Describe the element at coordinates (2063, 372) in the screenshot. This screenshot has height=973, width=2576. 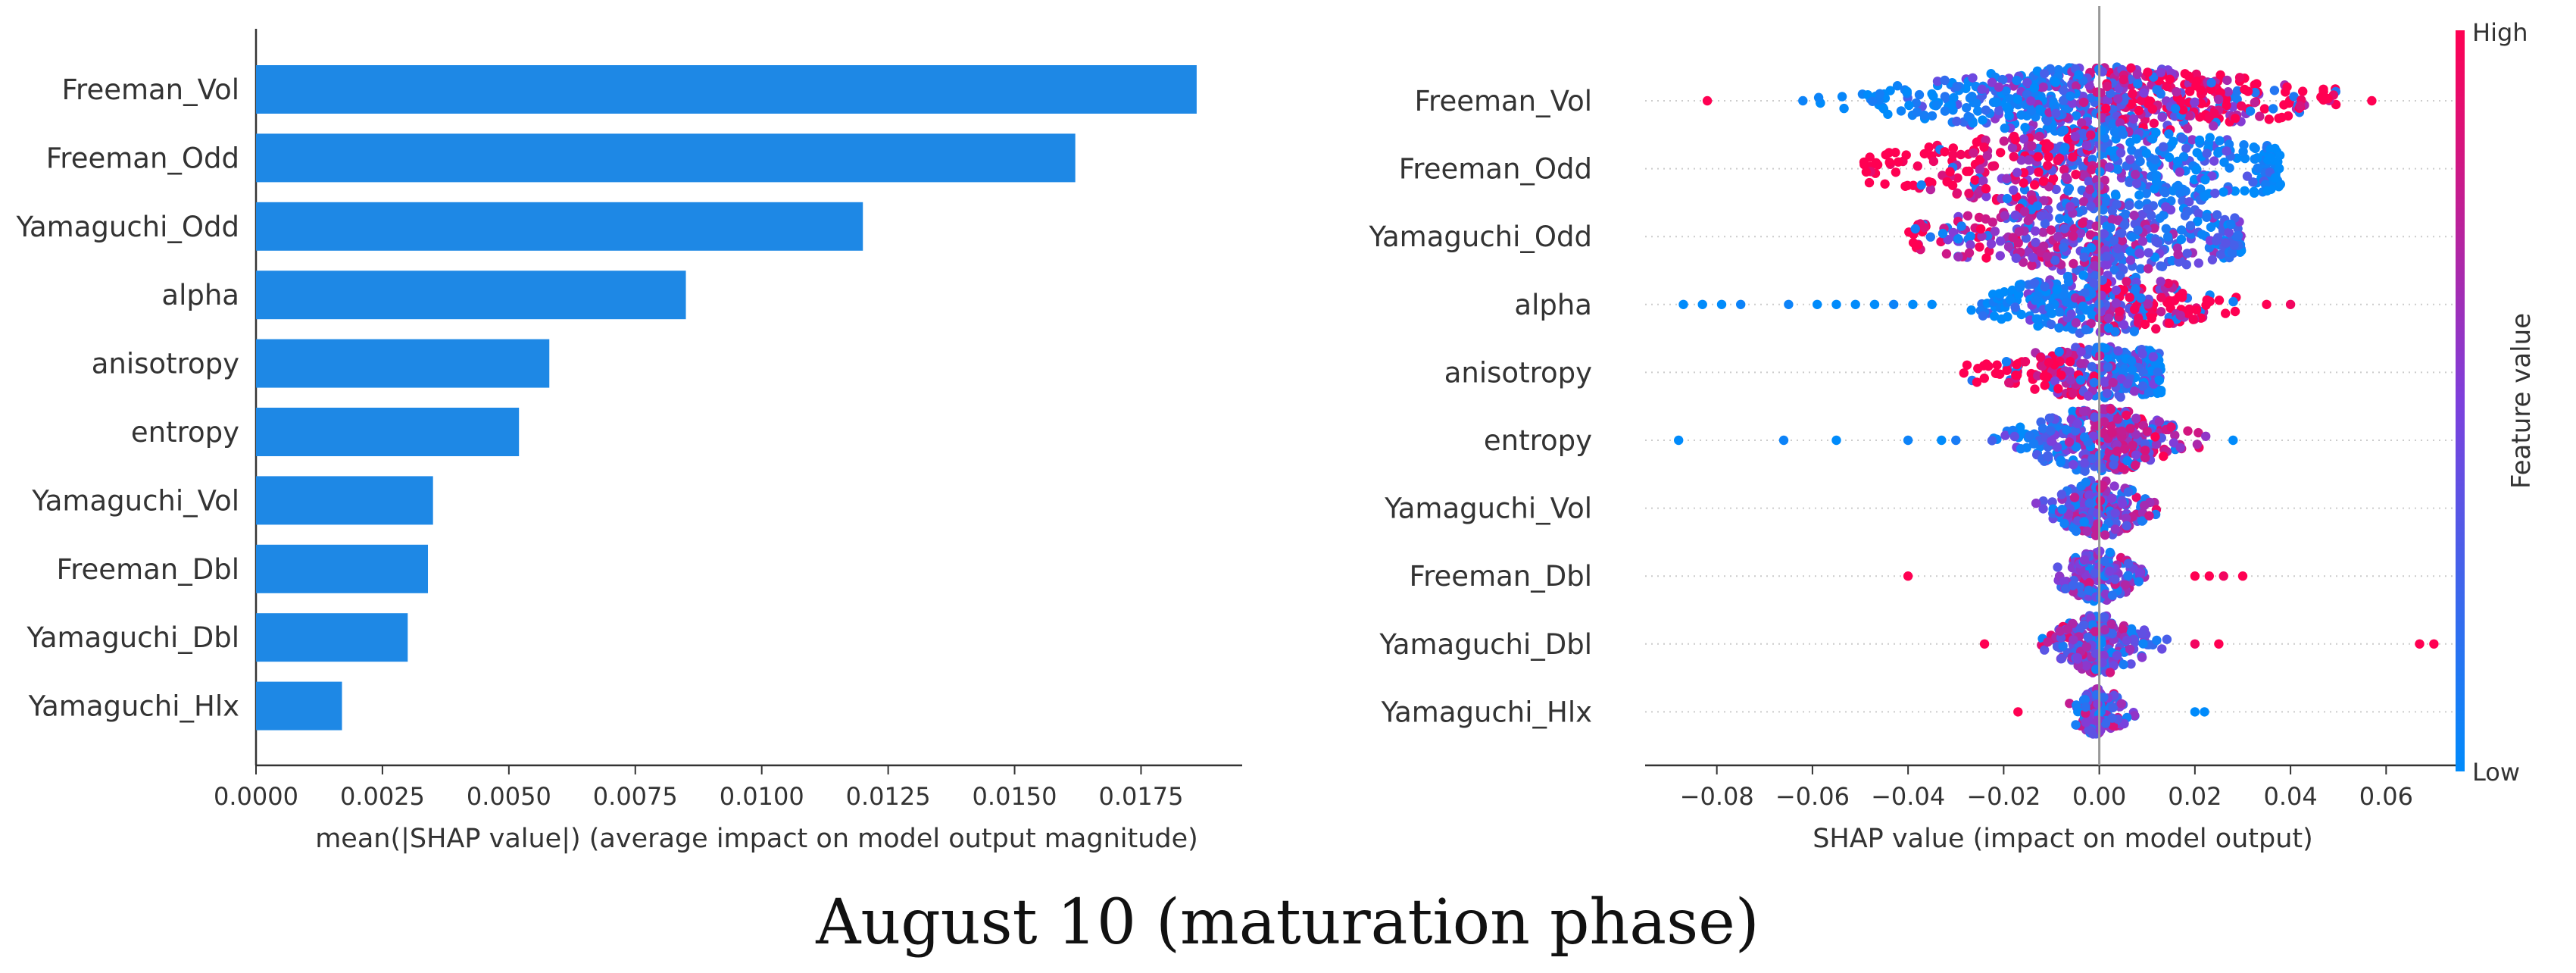
I see `beeswarm-row-anisotropy` at that location.